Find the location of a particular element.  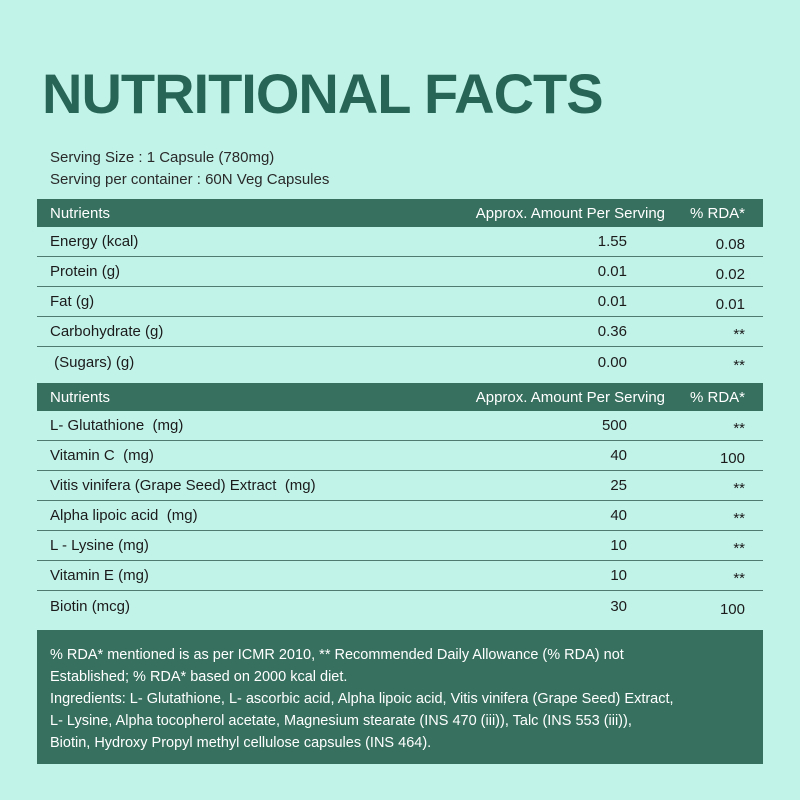

page-title: NUTRITIONAL FACTS is located at coordinates (323, 93).